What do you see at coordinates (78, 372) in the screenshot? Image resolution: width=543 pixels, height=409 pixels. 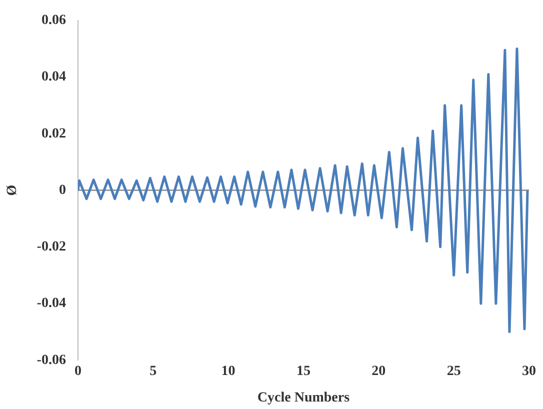 I see `x-tick-label: 0` at bounding box center [78, 372].